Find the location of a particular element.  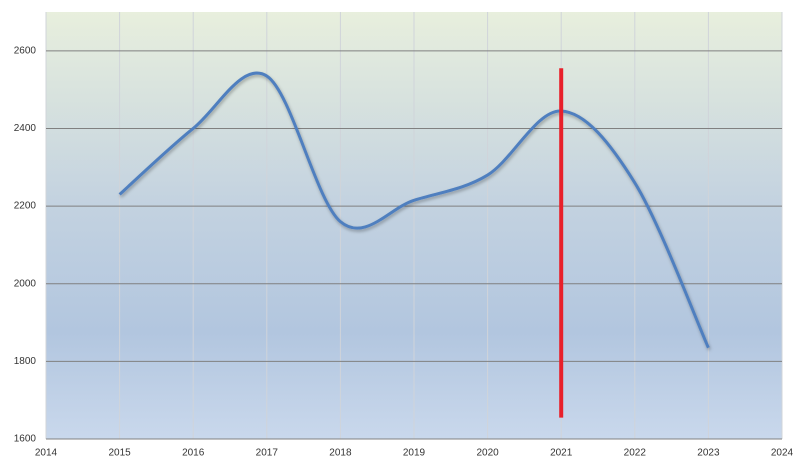

y-tick-label: 2000 is located at coordinates (25, 283).